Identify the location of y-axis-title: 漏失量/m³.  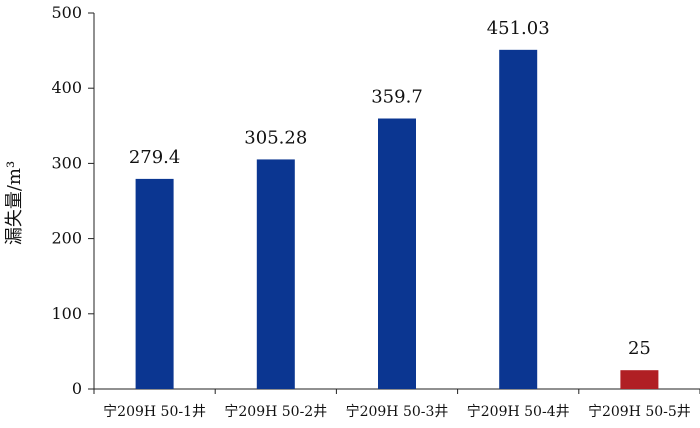
(14, 203).